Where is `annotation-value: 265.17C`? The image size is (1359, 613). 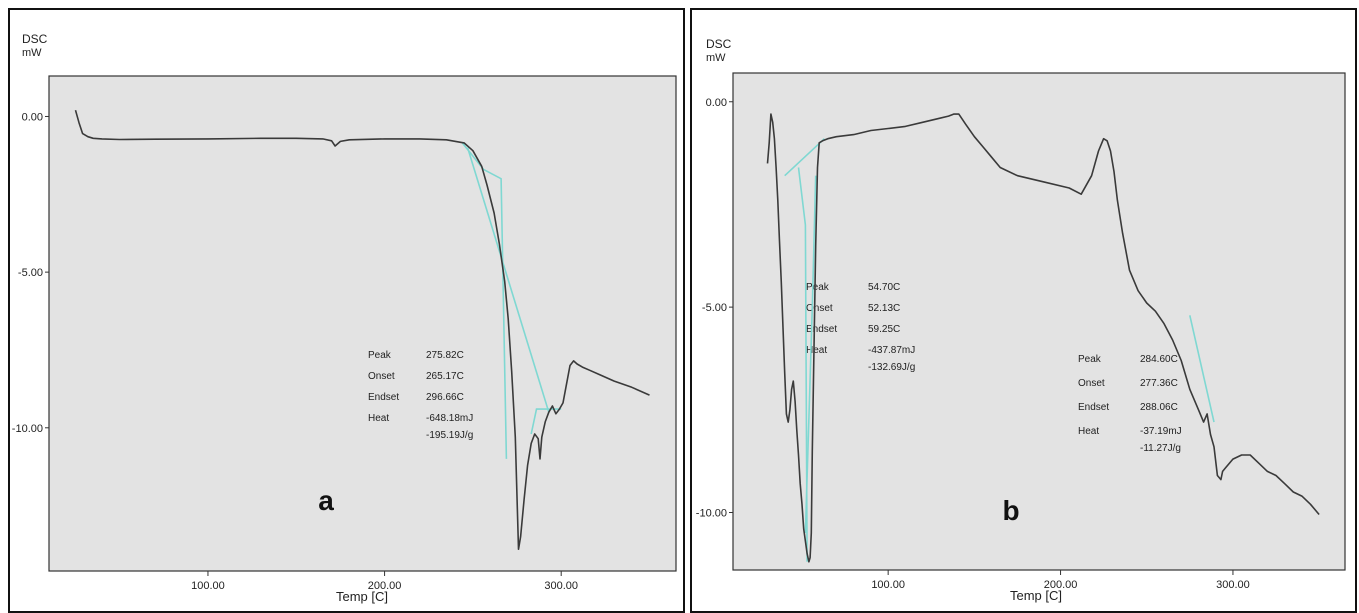
annotation-value: 265.17C is located at coordinates (445, 376).